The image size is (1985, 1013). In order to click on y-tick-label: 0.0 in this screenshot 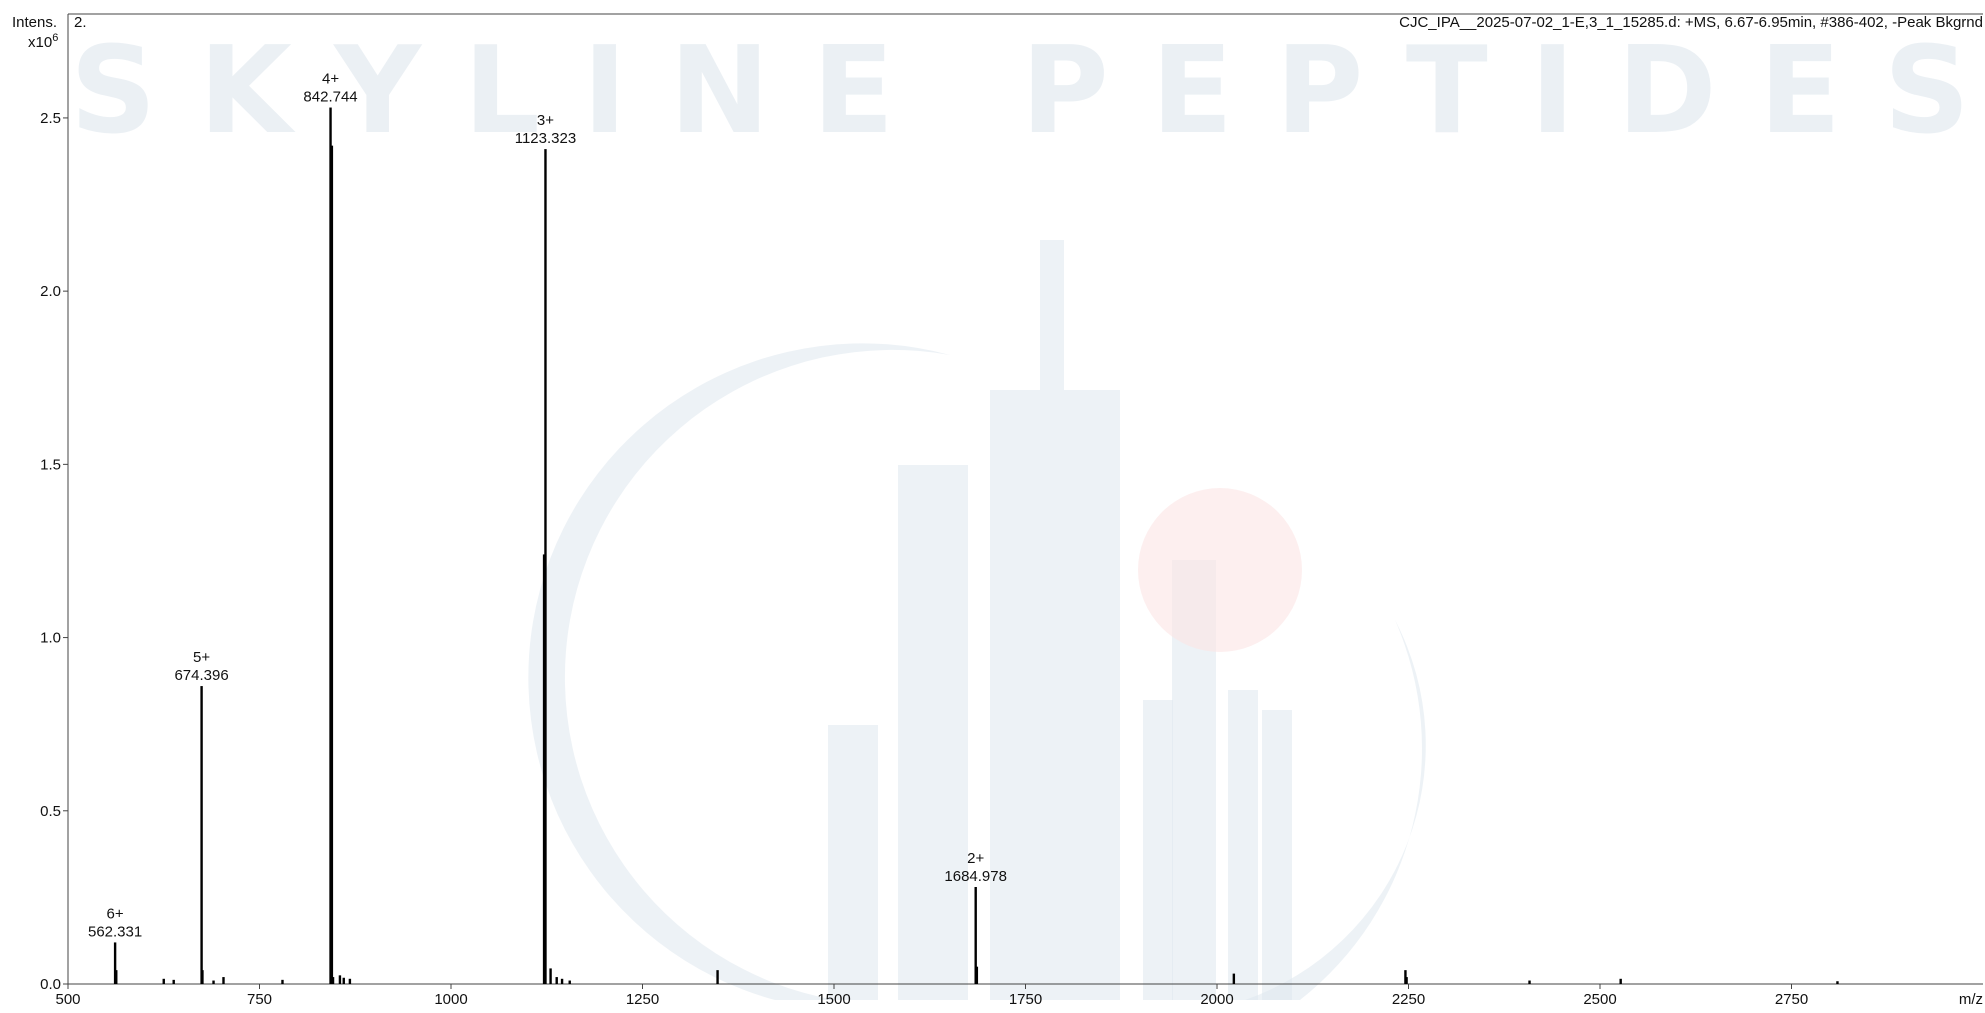, I will do `click(50, 984)`.